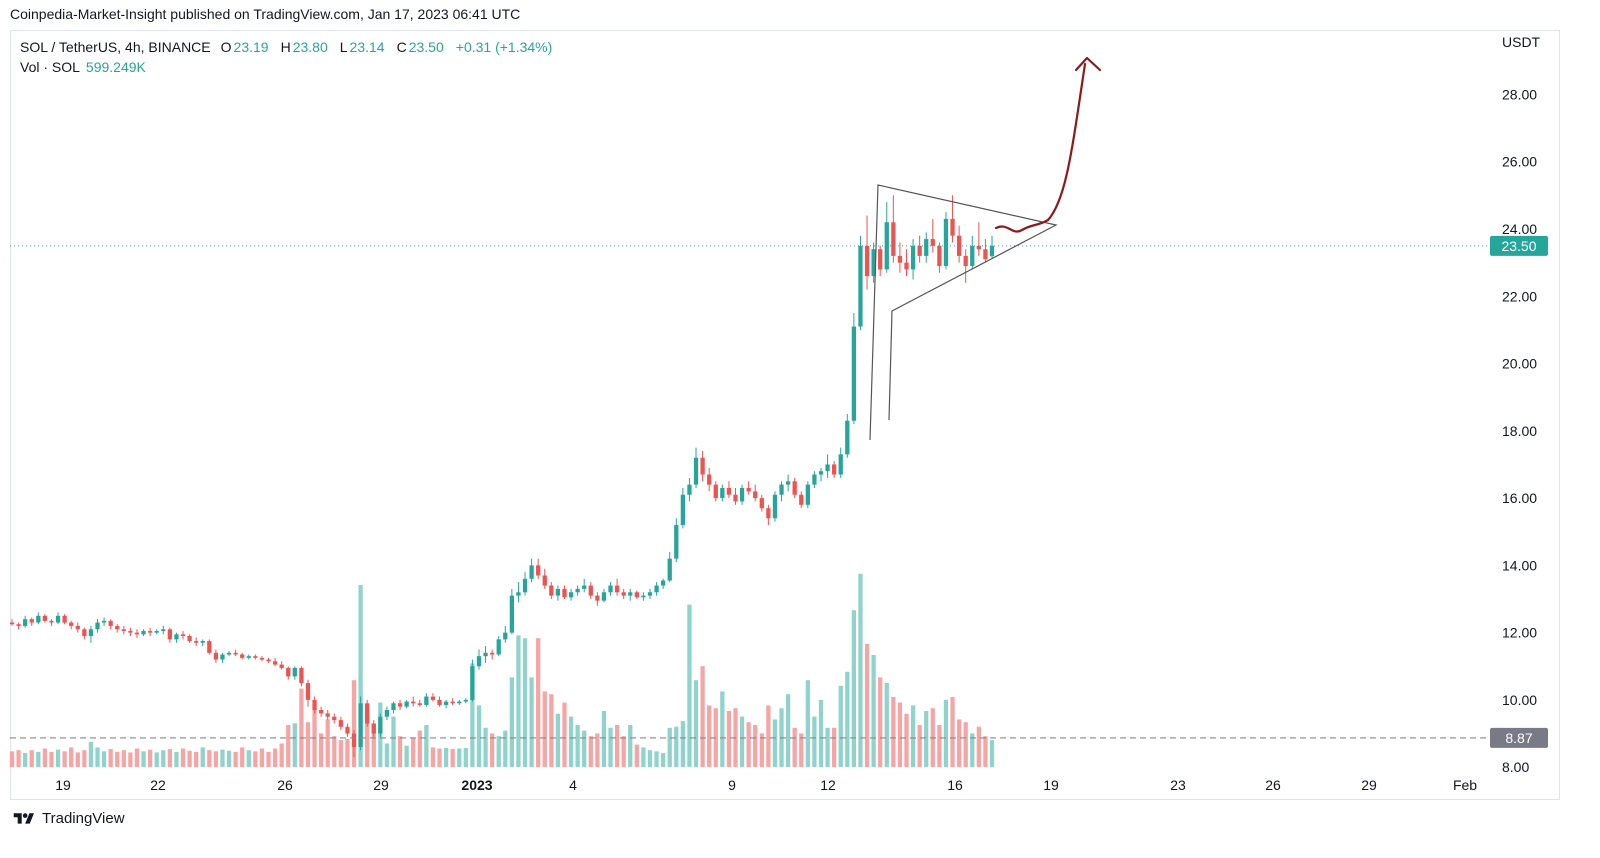 Image resolution: width=1600 pixels, height=858 pixels. I want to click on y-tick-label: 18.00, so click(1519, 431).